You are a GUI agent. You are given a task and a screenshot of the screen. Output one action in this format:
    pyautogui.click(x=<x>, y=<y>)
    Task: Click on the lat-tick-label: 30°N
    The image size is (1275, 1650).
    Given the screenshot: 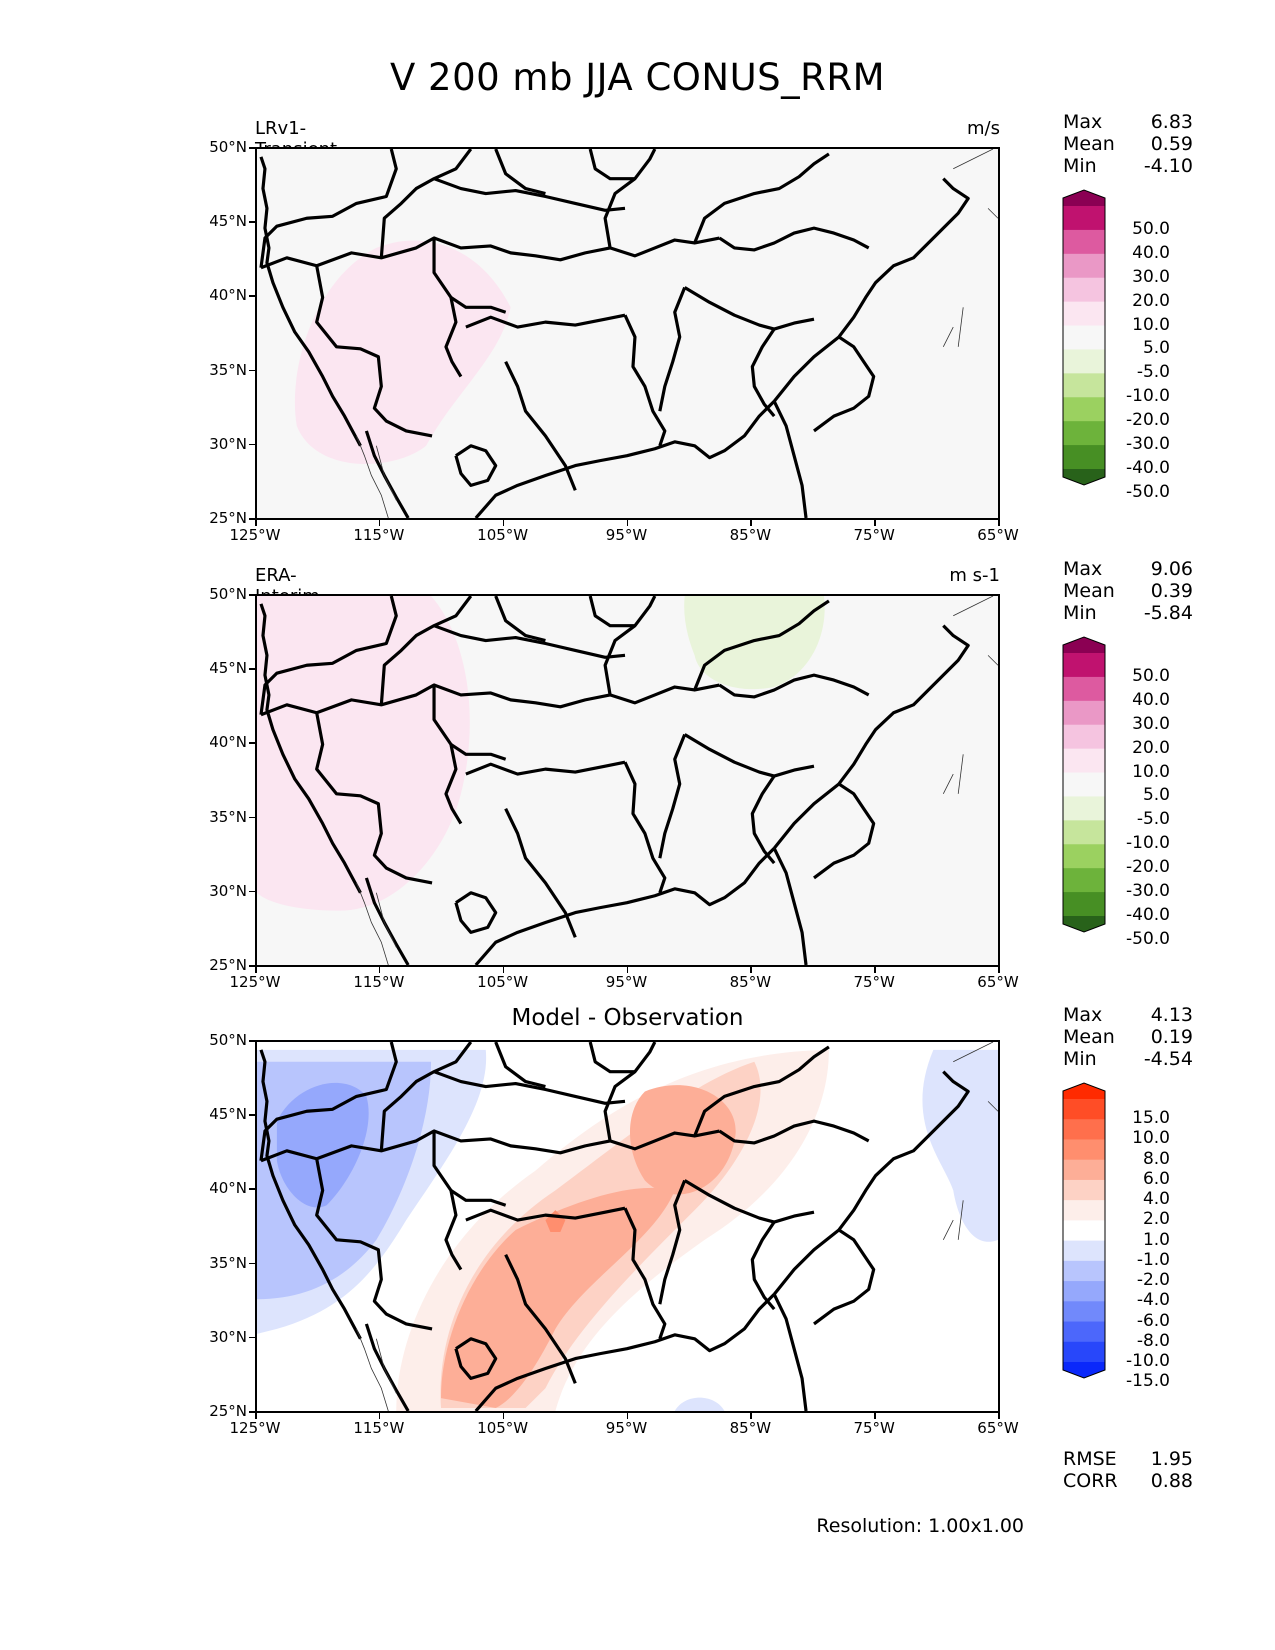 What is the action you would take?
    pyautogui.click(x=228, y=890)
    